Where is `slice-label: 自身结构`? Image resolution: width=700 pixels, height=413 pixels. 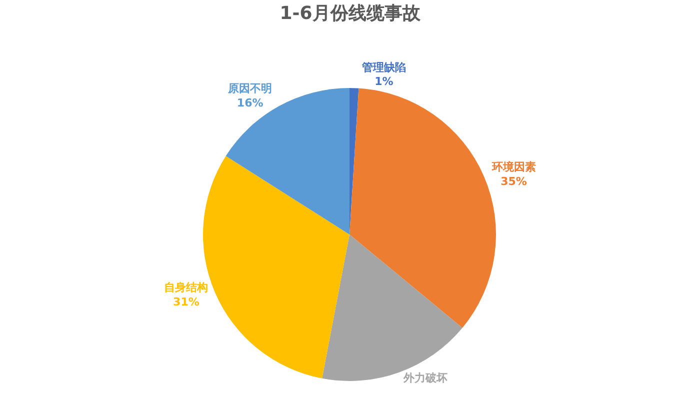
slice-label: 自身结构 is located at coordinates (186, 287).